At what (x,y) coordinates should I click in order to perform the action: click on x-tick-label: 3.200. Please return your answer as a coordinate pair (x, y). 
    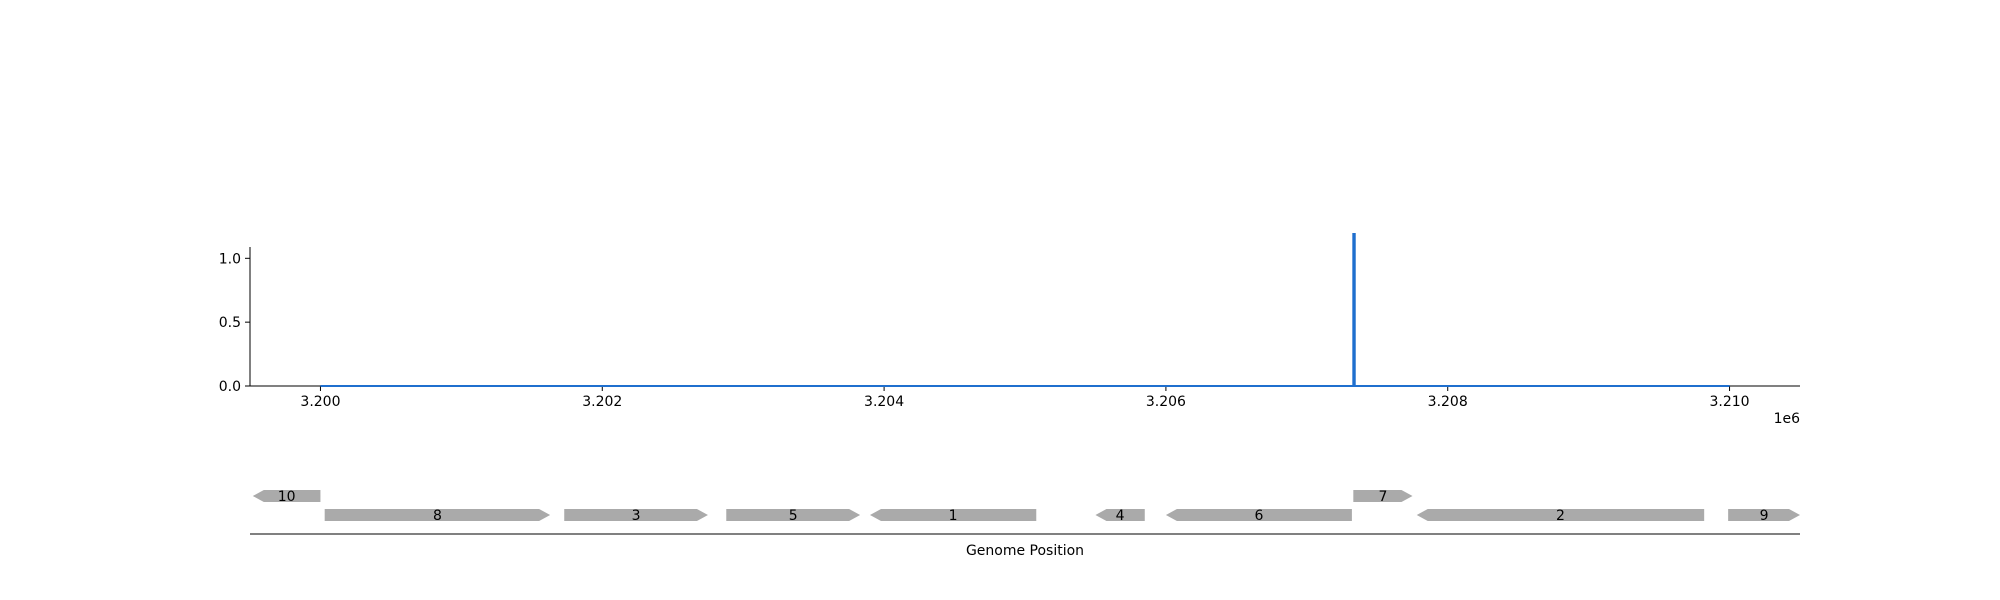
    Looking at the image, I should click on (320, 402).